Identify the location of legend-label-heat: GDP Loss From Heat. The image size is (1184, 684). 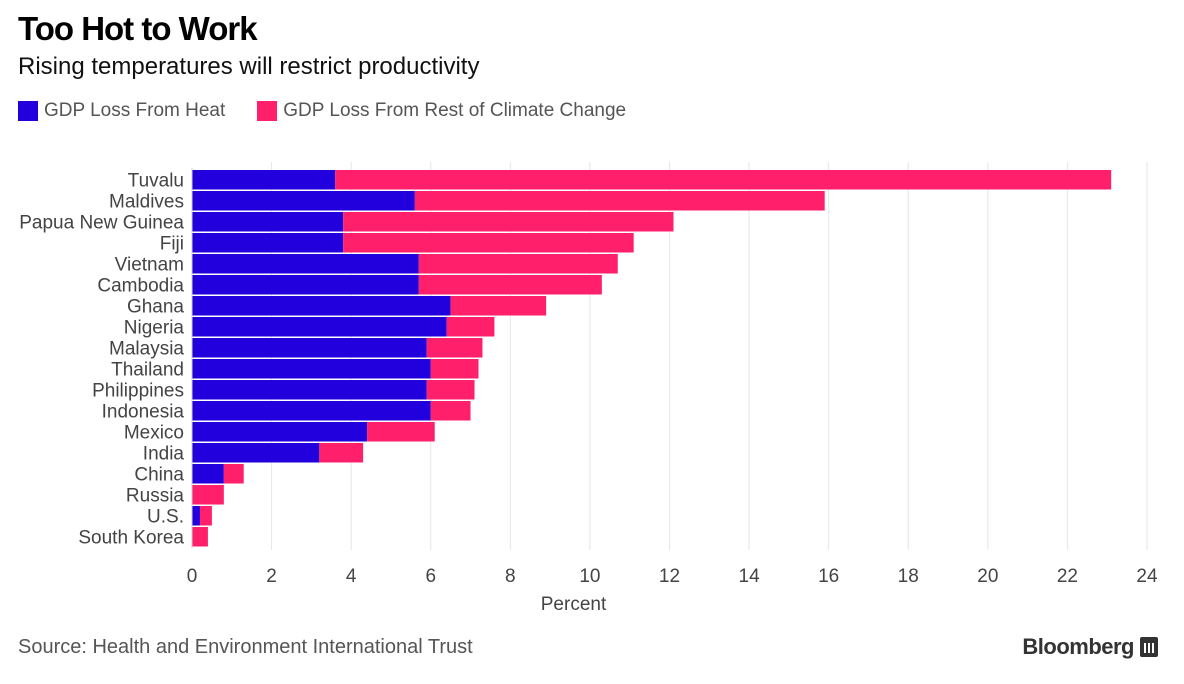
(135, 110).